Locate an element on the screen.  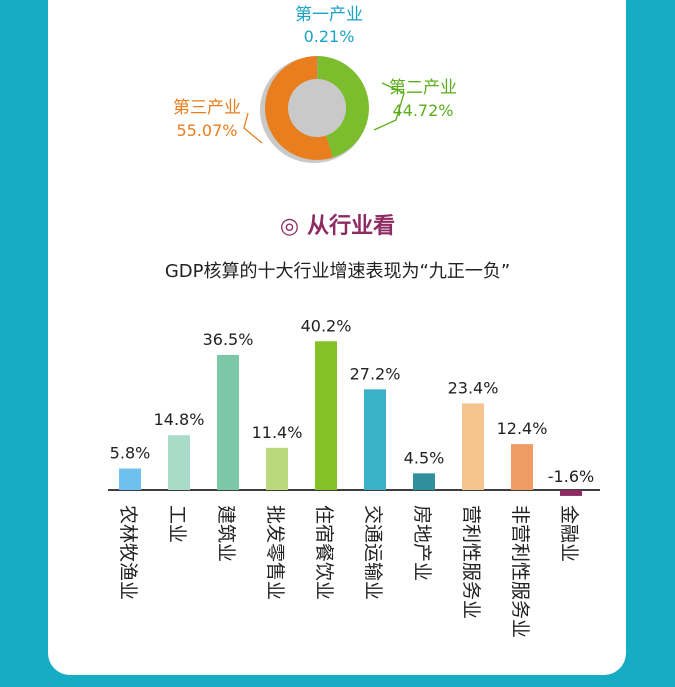
section-heading: ◎ 从行业看 is located at coordinates (337, 224).